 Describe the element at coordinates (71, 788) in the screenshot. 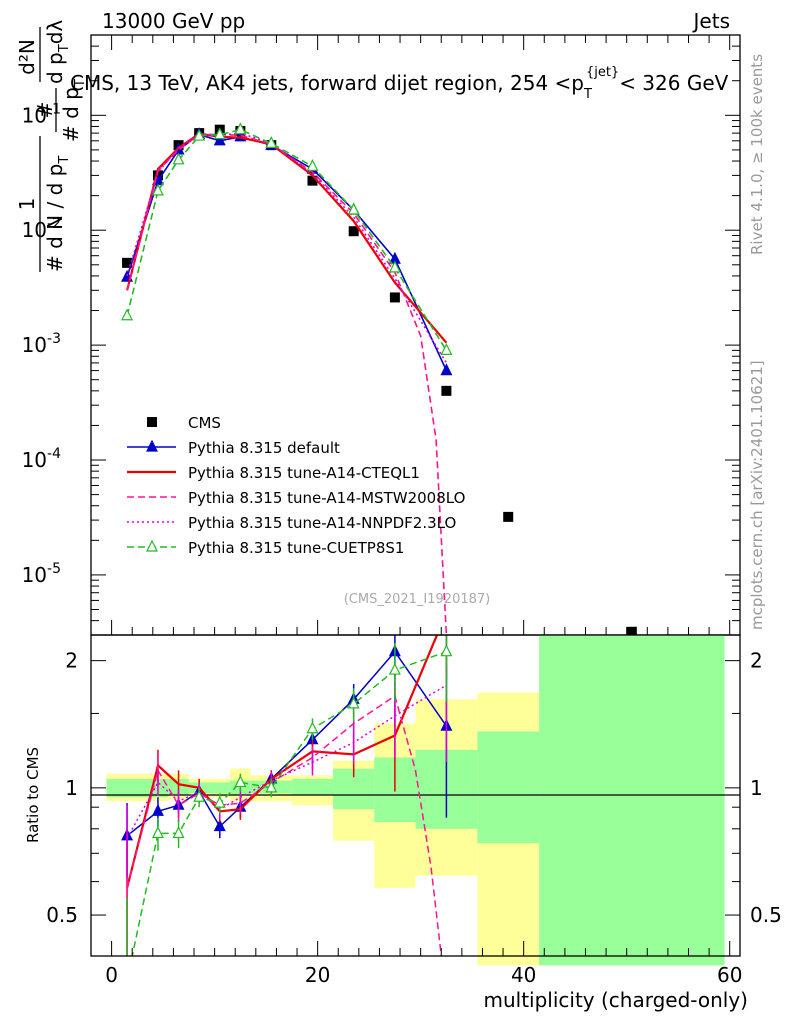

I see `ratio-ytick-label-left: 1` at that location.